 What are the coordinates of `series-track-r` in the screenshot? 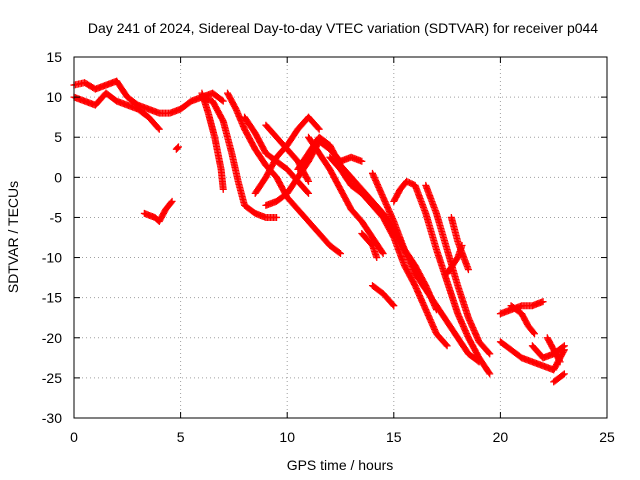 It's located at (369, 245).